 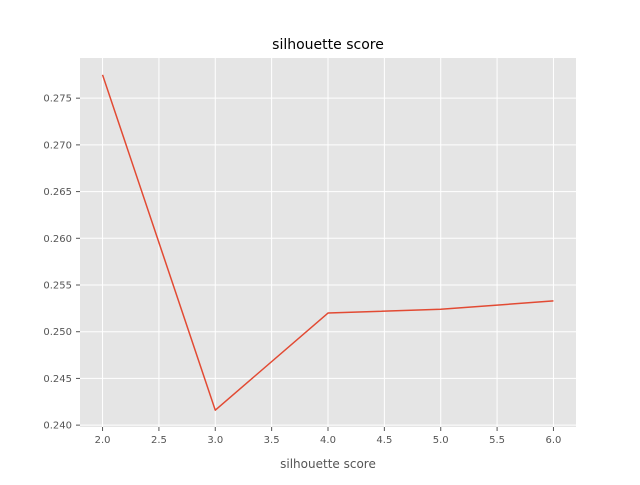 I want to click on x-tick-label: 4.0, so click(x=328, y=440).